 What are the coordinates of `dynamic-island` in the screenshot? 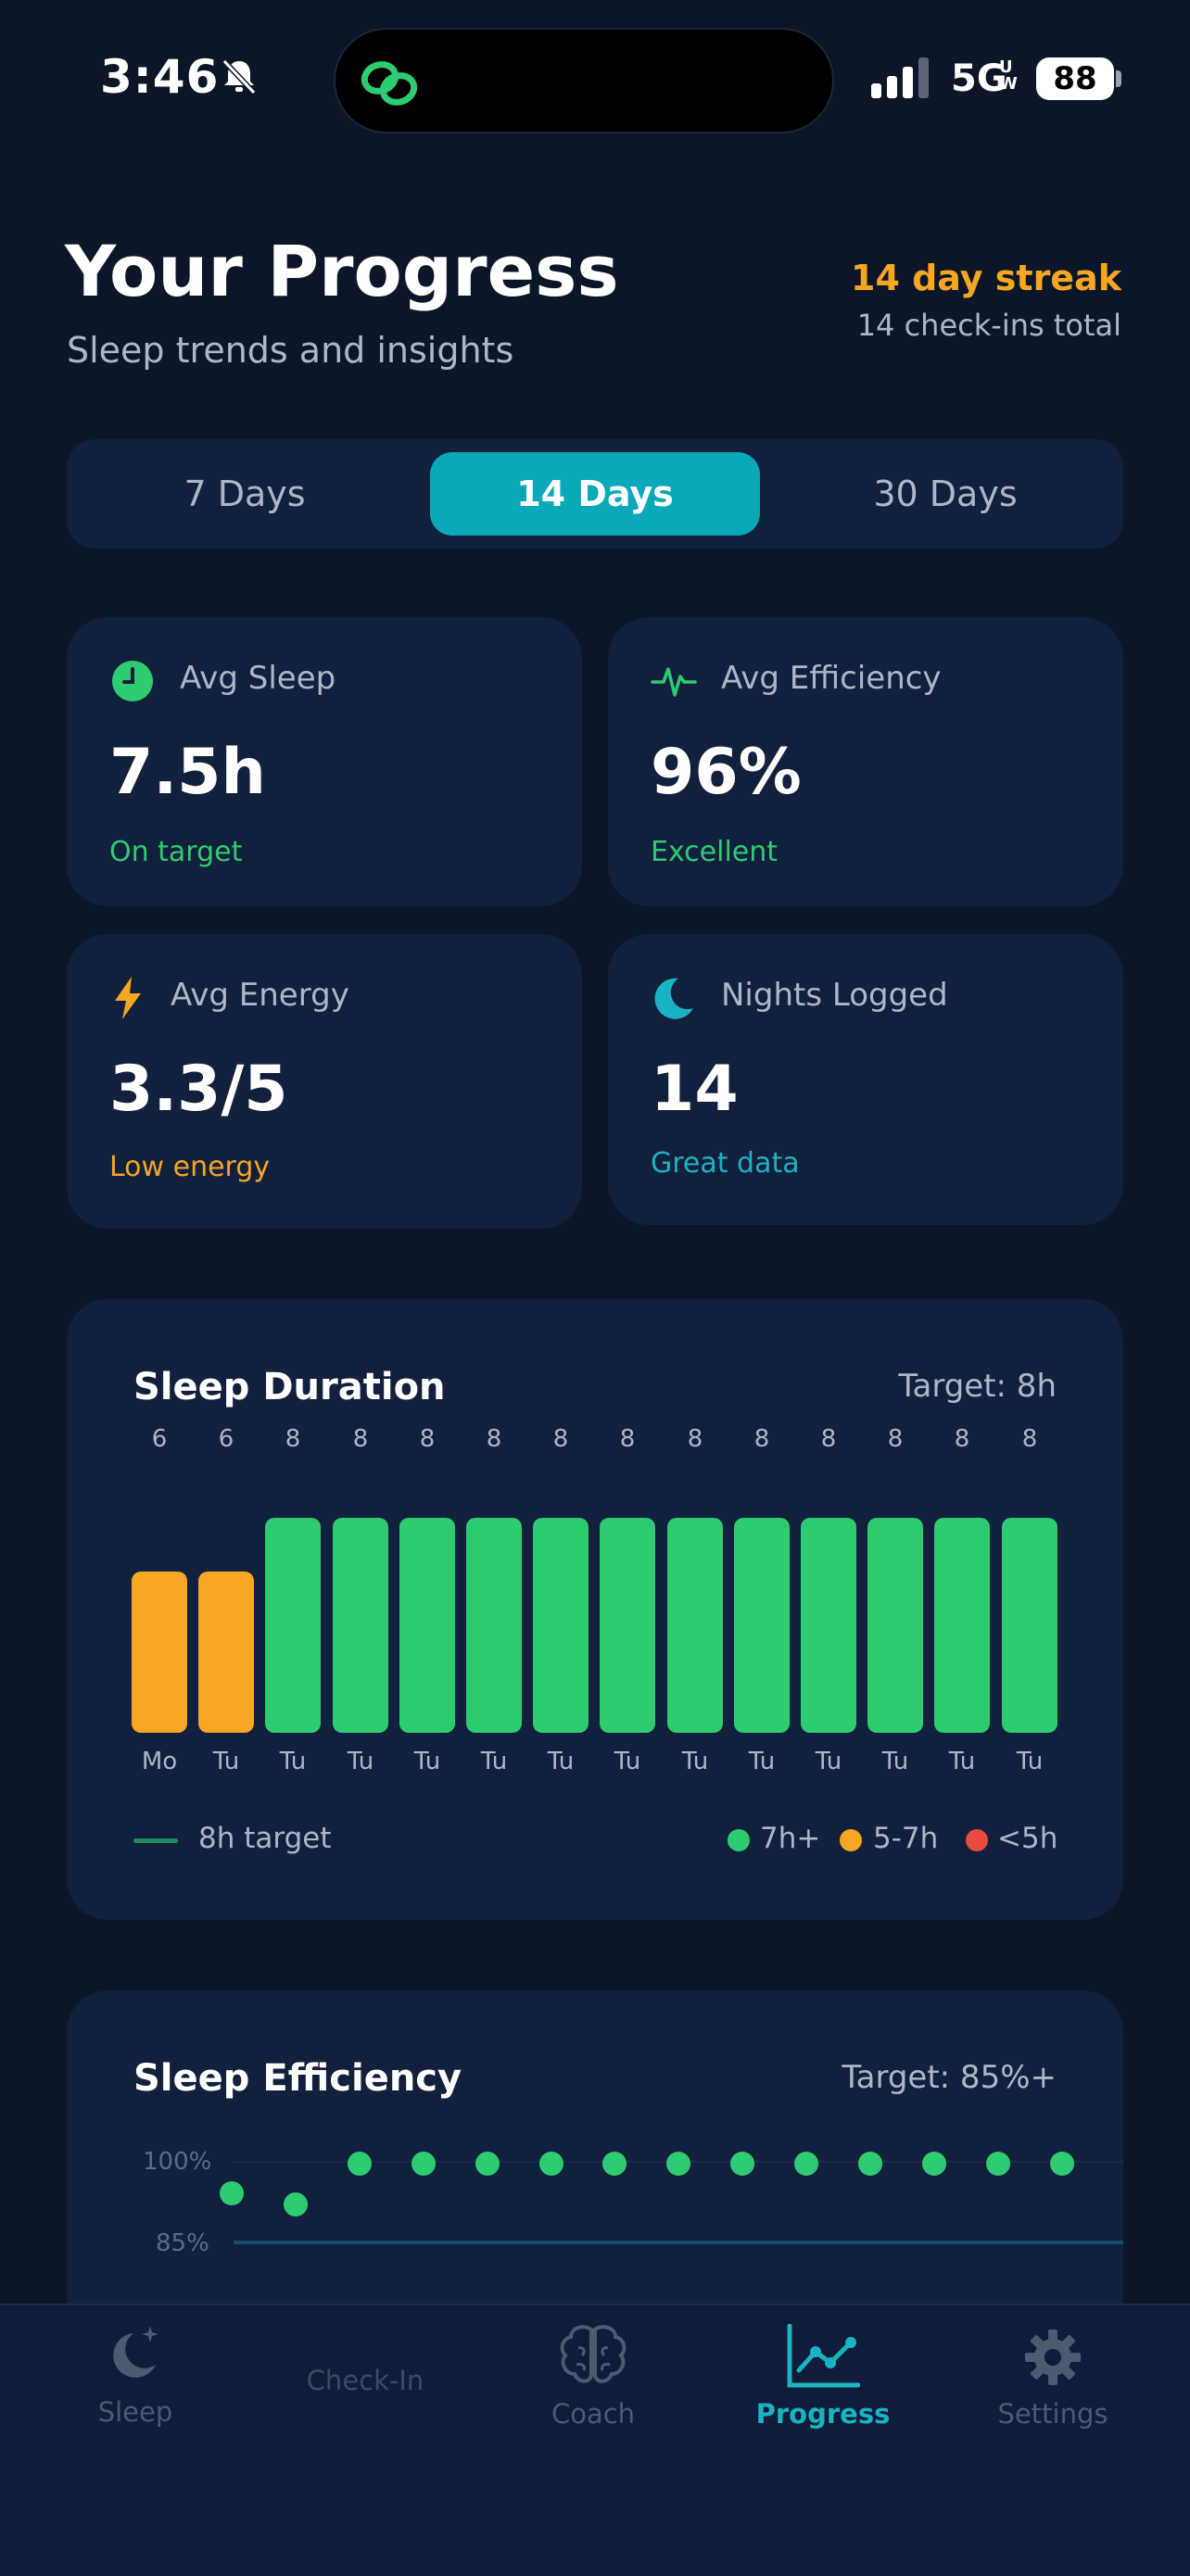 It's located at (584, 80).